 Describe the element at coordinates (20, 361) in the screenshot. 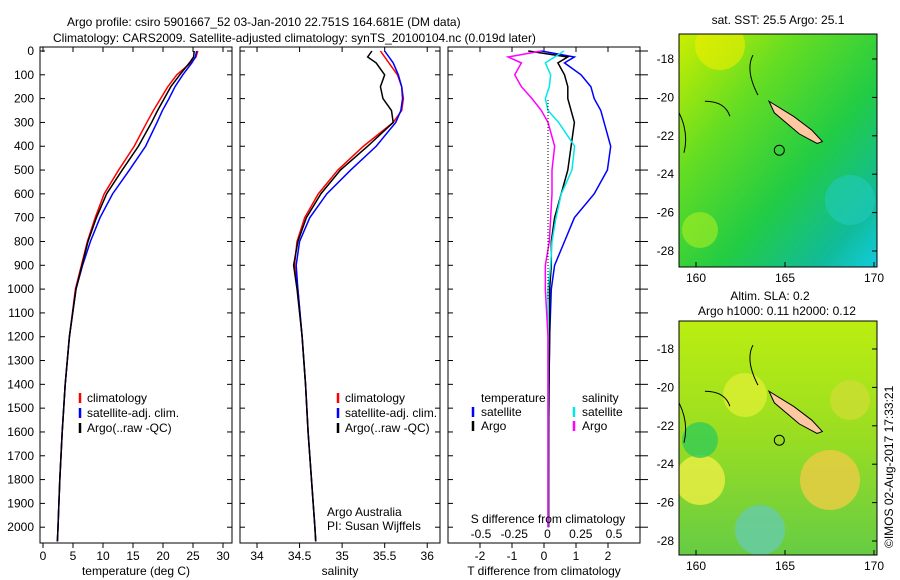

I see `y-tick-label: 1300` at that location.